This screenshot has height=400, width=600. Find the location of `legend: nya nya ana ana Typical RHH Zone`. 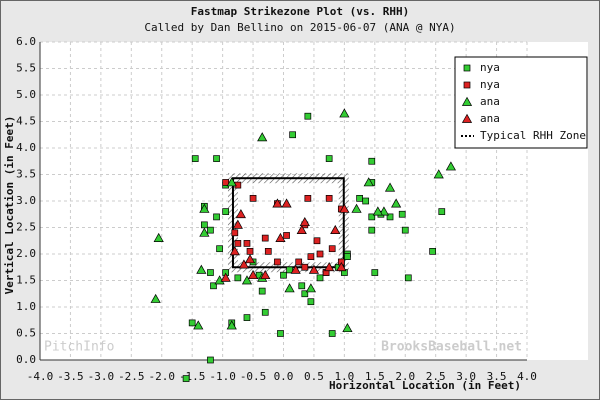

legend: nya nya ana ana Typical RHH Zone is located at coordinates (521, 102).